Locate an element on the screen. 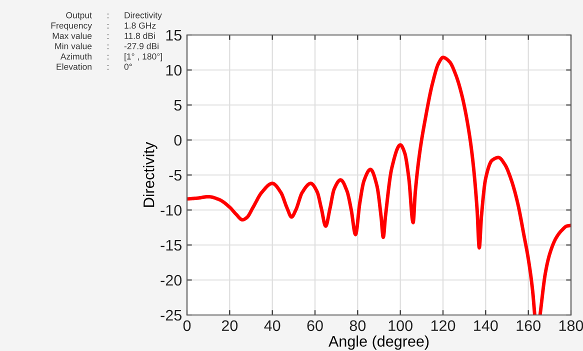  y-tick-label: 15 is located at coordinates (174, 35).